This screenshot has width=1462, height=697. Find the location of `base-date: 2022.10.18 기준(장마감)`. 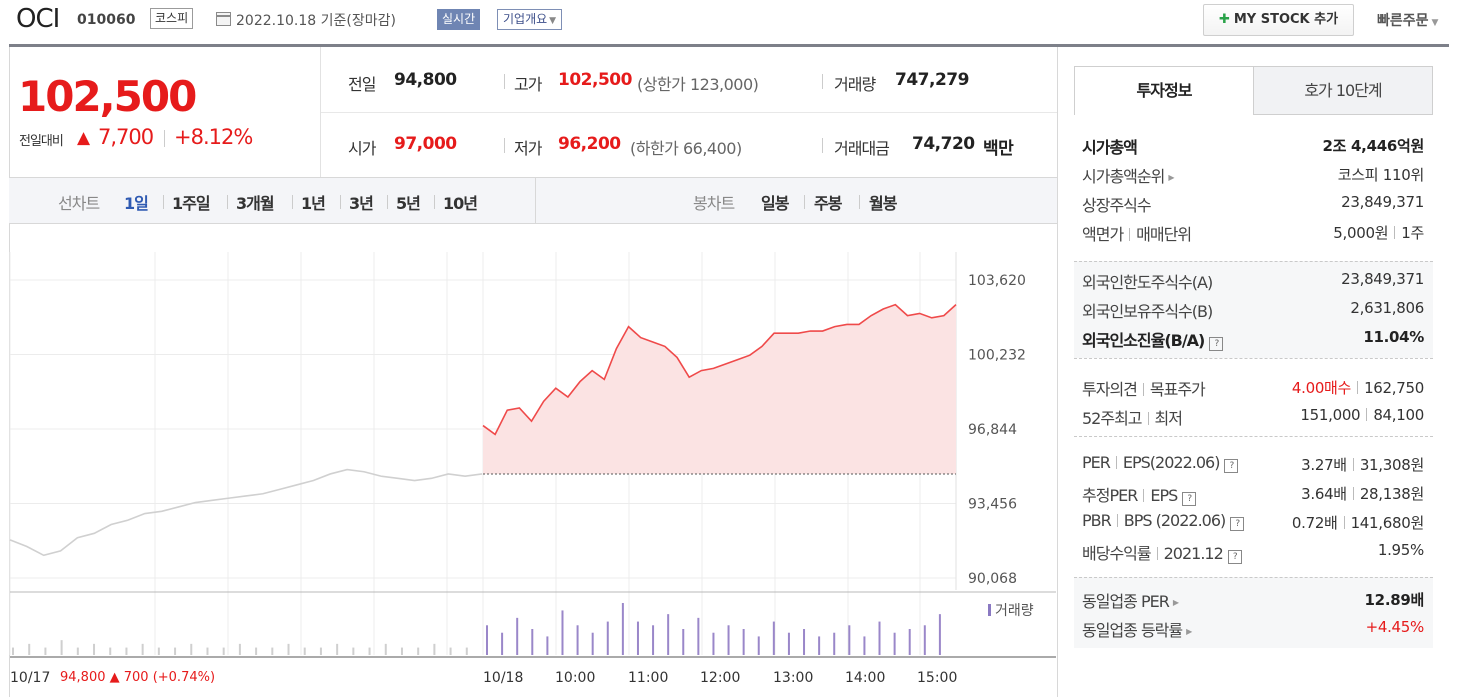

base-date: 2022.10.18 기준(장마감) is located at coordinates (316, 21).